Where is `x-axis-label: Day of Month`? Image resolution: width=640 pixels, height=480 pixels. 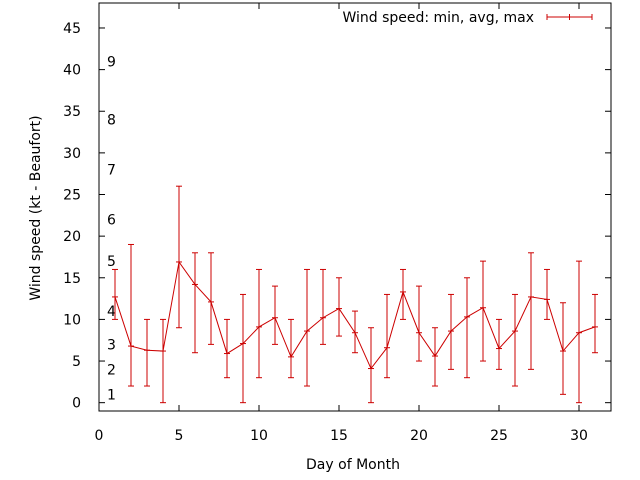
x-axis-label: Day of Month is located at coordinates (353, 465).